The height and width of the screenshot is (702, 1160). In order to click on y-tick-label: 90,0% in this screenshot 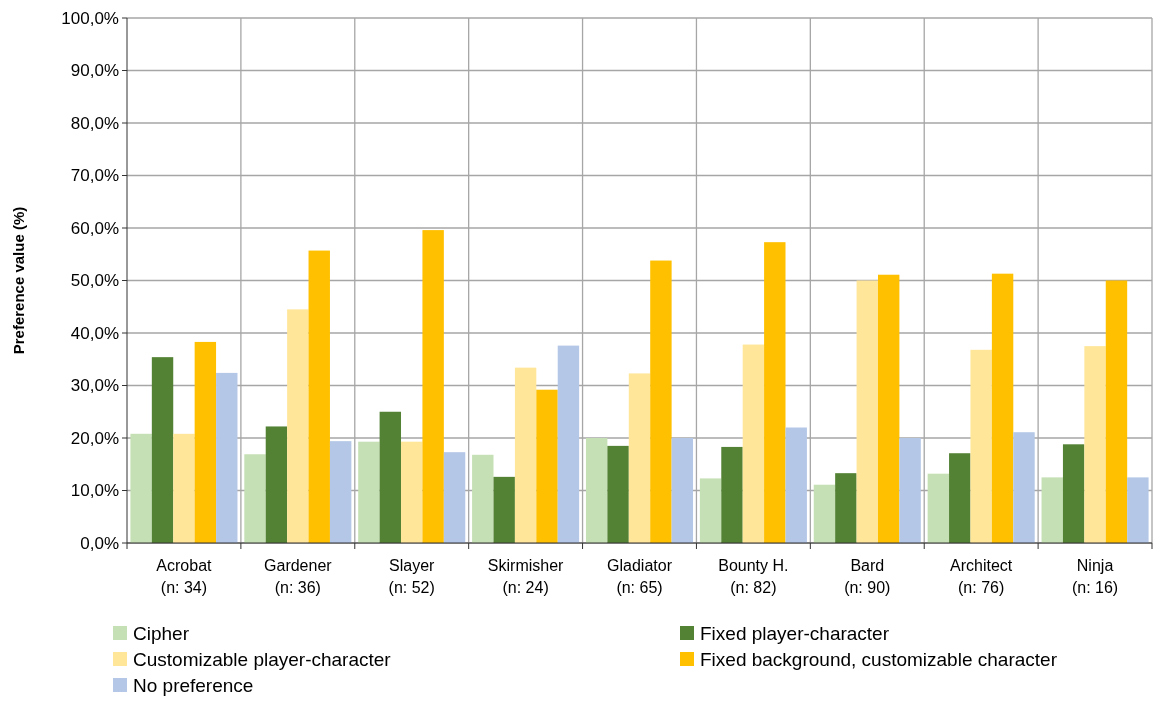, I will do `click(94, 71)`.